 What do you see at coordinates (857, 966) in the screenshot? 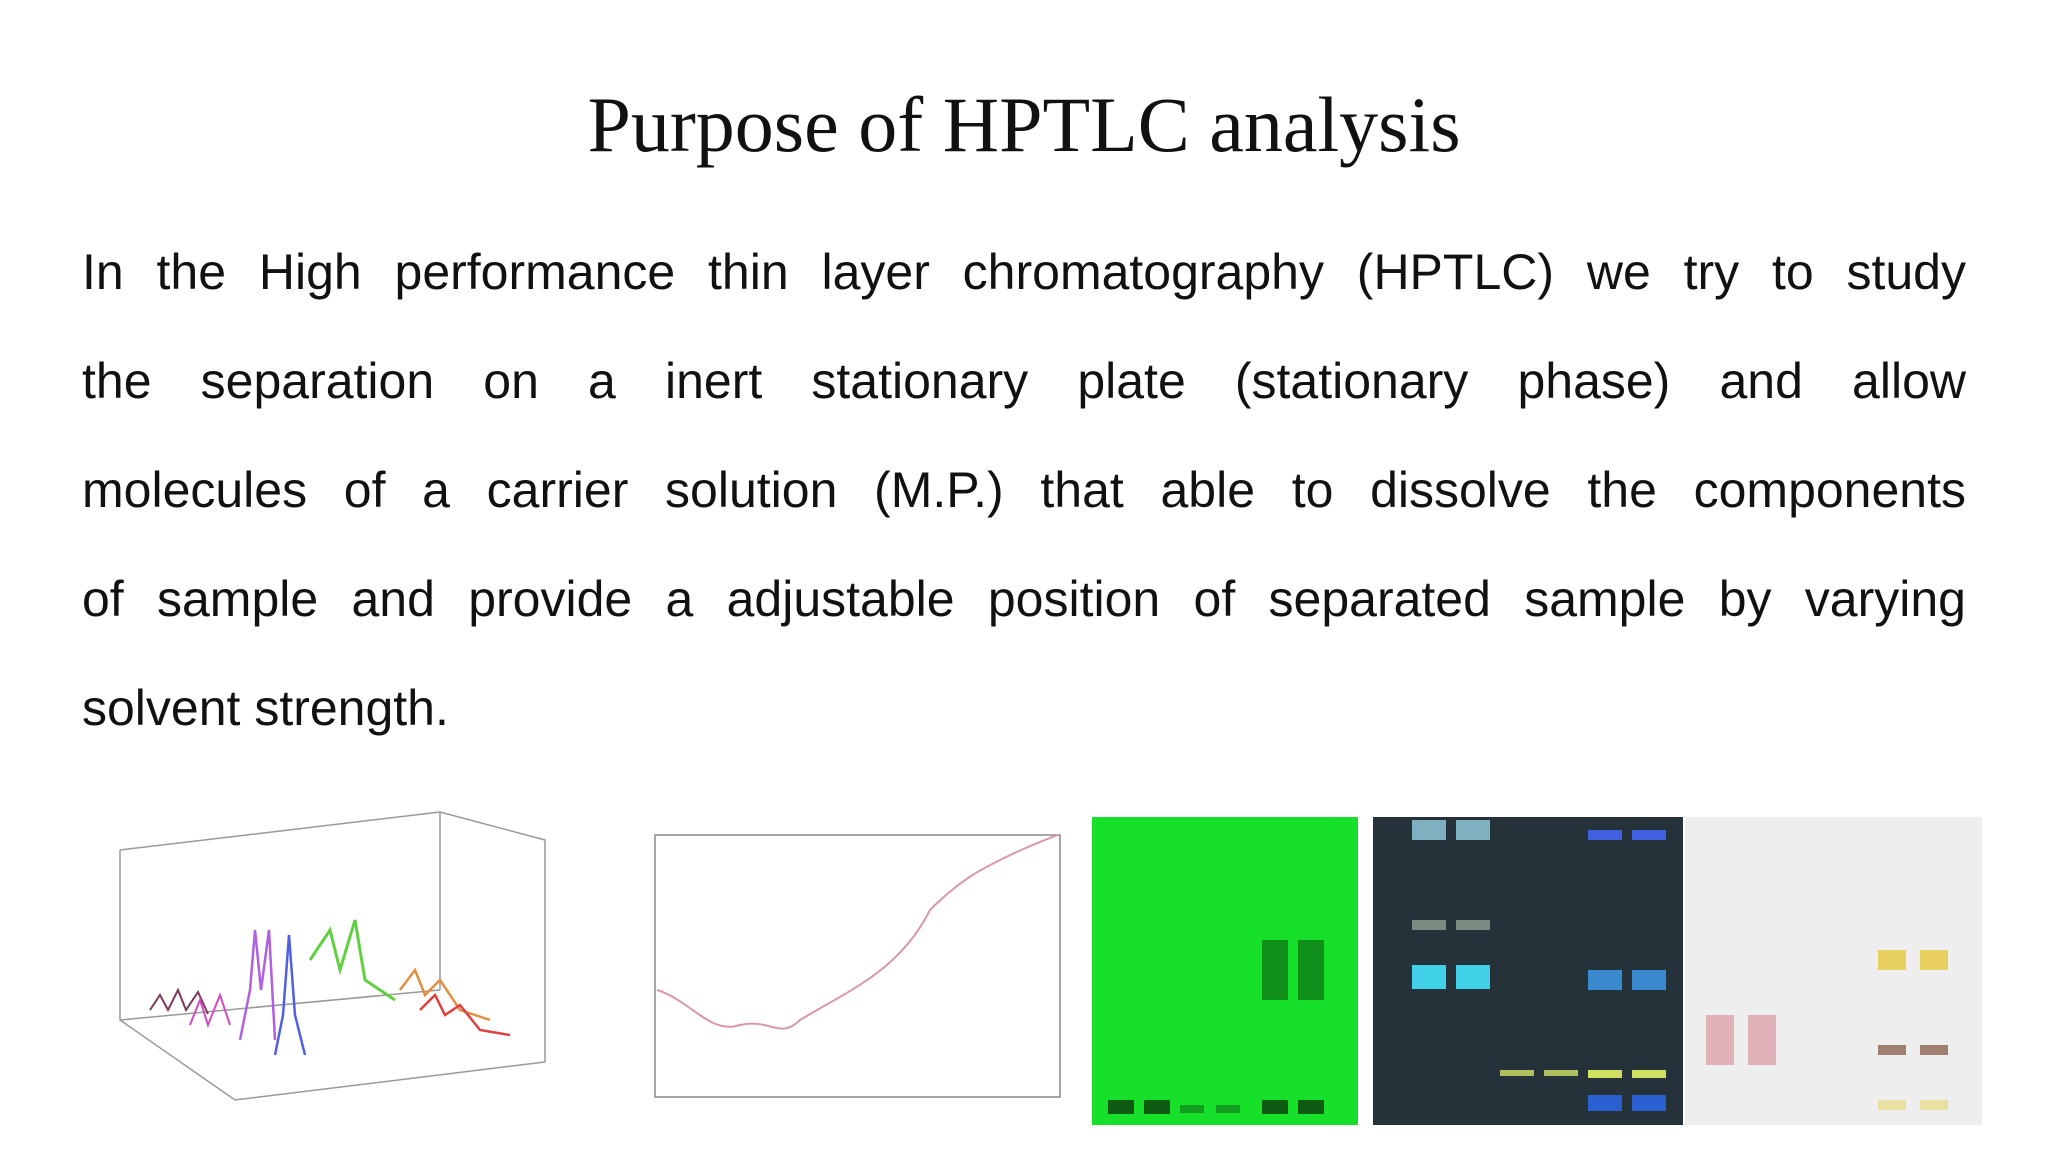
I see `spectrum-plot` at bounding box center [857, 966].